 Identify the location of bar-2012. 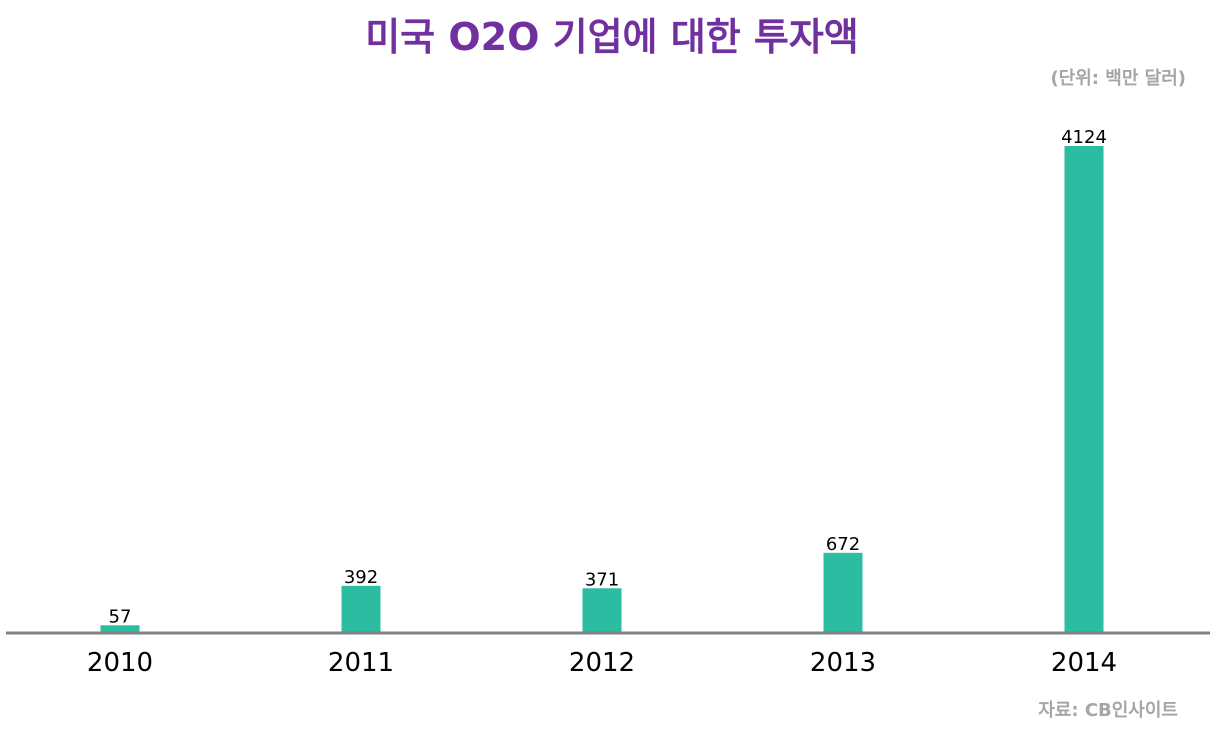
(602, 610).